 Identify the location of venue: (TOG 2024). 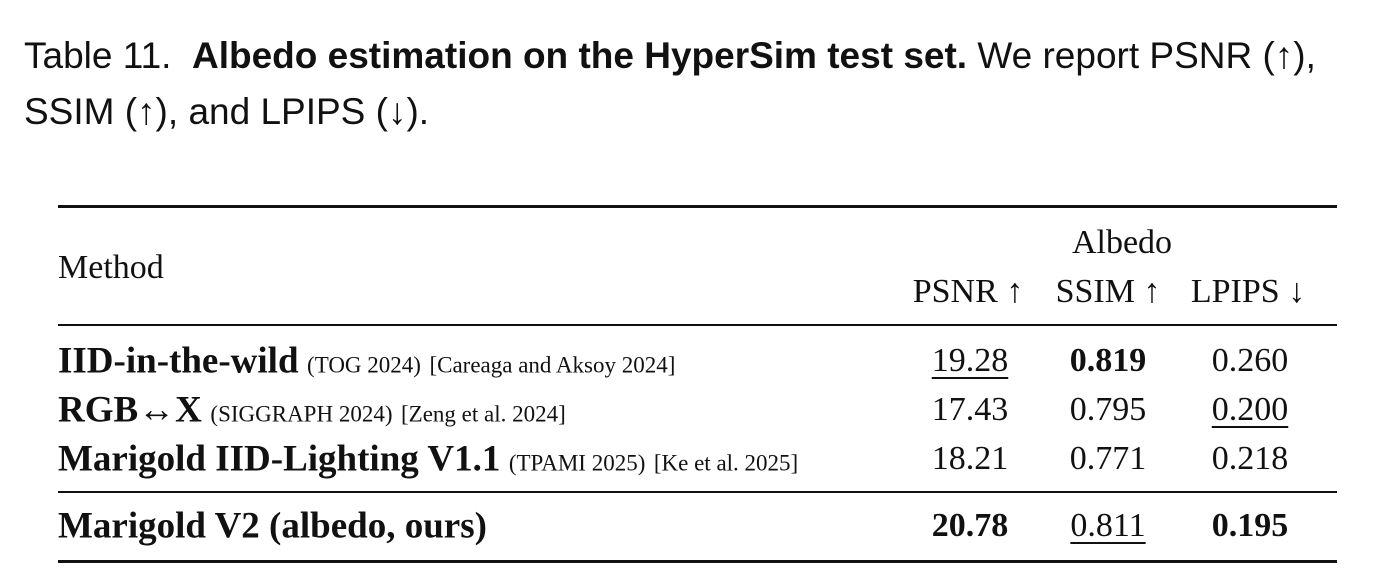
(364, 365).